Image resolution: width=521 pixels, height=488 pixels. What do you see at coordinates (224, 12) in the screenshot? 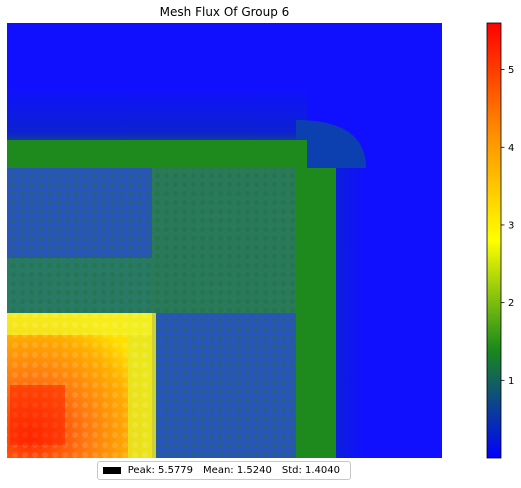
I see `chart-title: Mesh Flux Of Group 6` at bounding box center [224, 12].